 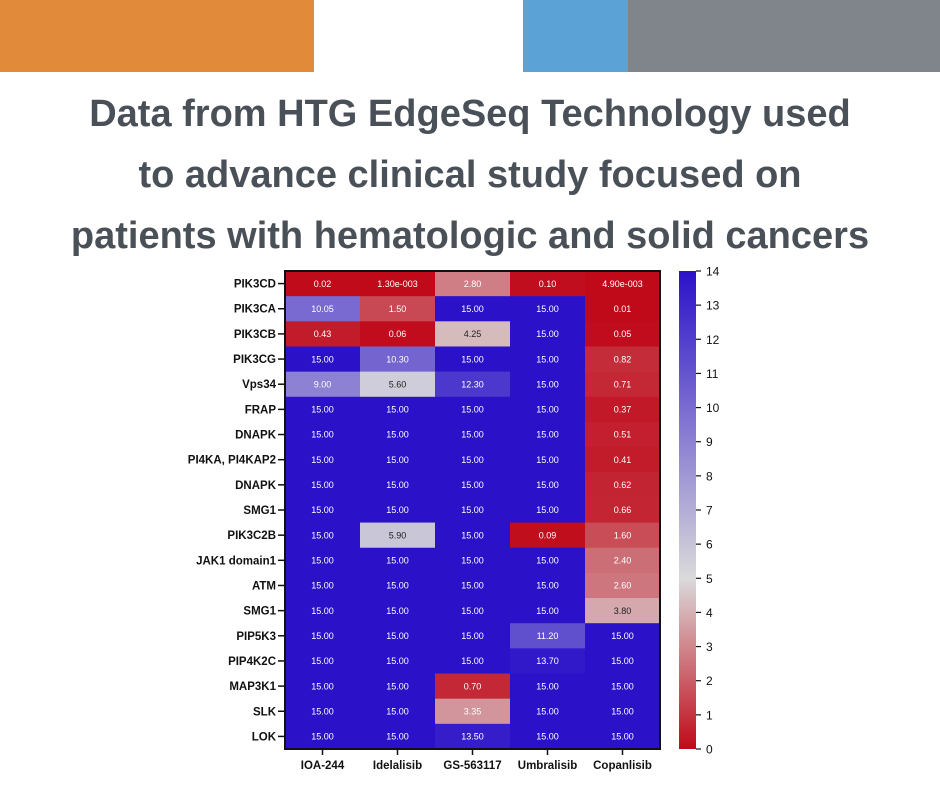 I want to click on column-label: Copanlisib, so click(x=622, y=766).